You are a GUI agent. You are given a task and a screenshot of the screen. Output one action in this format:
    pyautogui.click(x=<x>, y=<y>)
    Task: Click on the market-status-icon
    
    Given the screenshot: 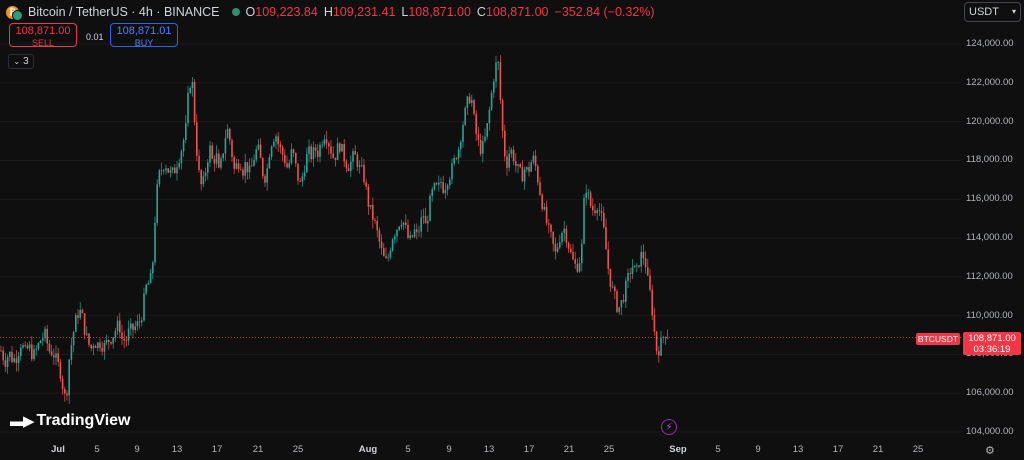 What is the action you would take?
    pyautogui.click(x=235, y=12)
    